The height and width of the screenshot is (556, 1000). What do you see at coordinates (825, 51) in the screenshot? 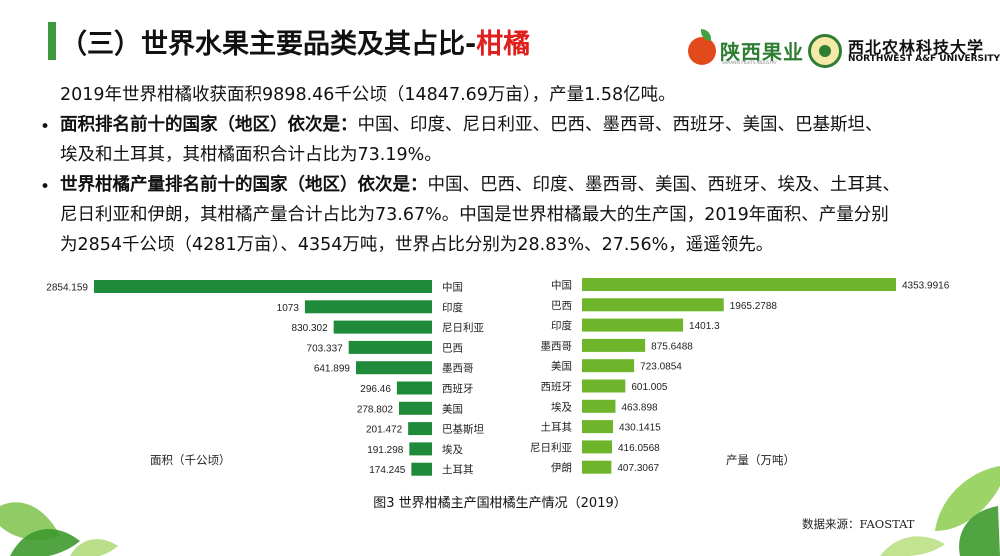
I see `university-seal-icon` at bounding box center [825, 51].